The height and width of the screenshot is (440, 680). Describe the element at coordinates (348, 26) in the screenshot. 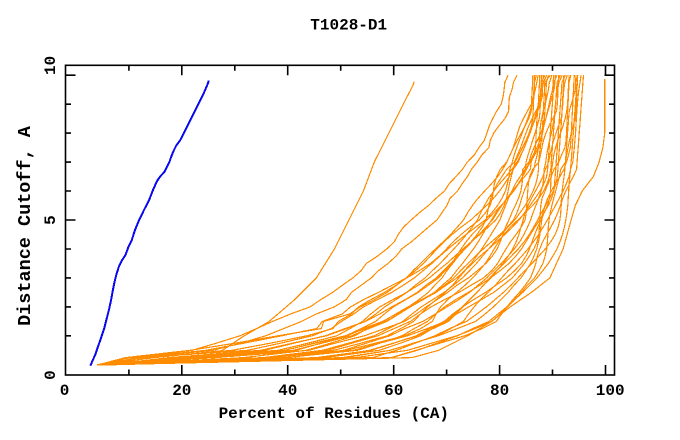

I see `svg-text: T1028-D1` at that location.